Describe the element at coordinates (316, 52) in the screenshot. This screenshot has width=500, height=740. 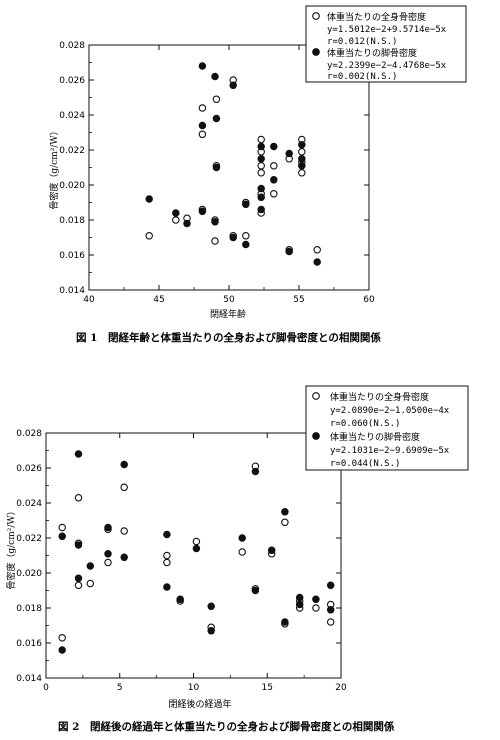
I see `chart-1-legend-filled-marker` at that location.